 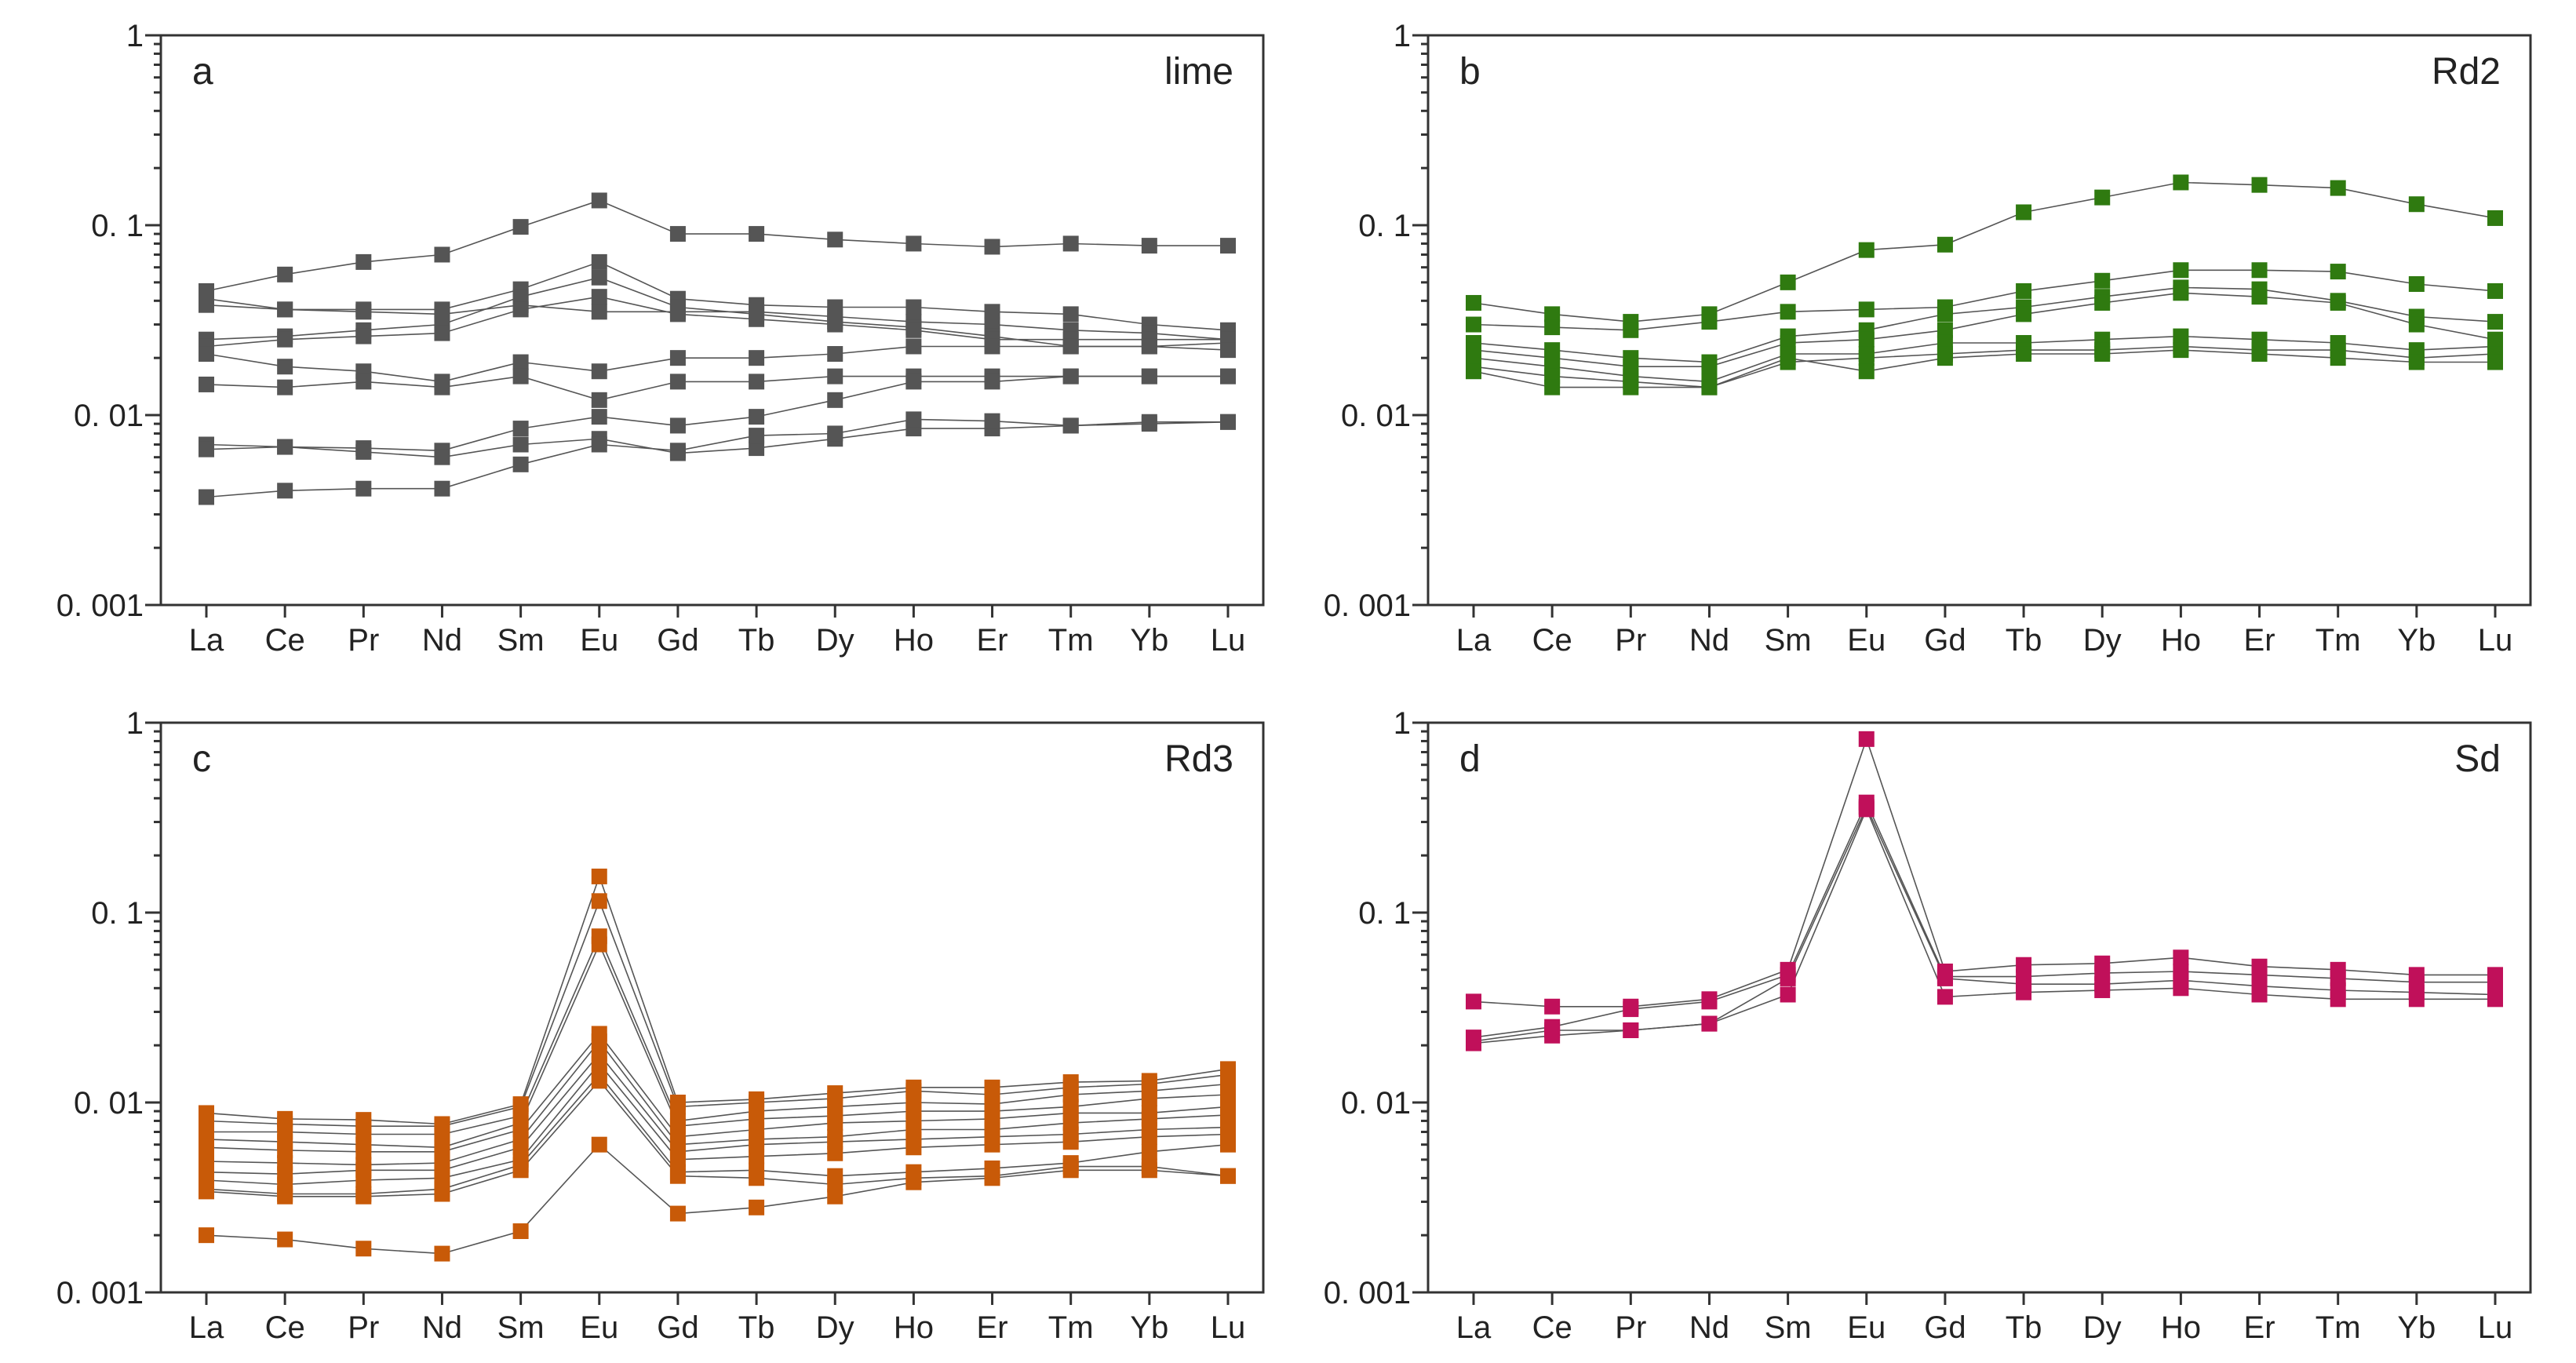 What do you see at coordinates (2259, 1327) in the screenshot?
I see `x-tick-label: Er` at bounding box center [2259, 1327].